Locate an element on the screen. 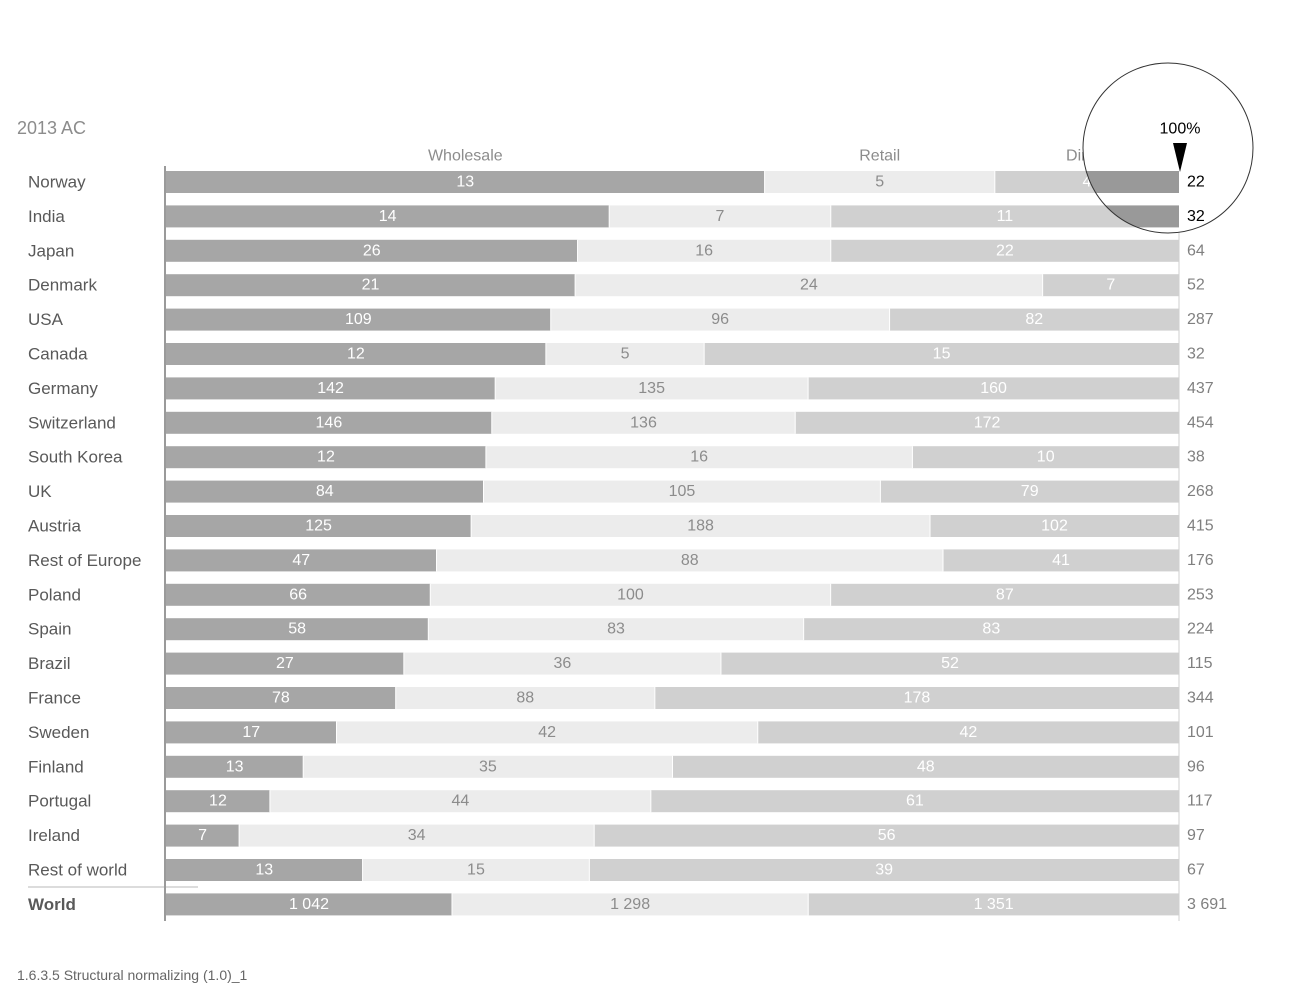  value-label: 125 is located at coordinates (318, 526).